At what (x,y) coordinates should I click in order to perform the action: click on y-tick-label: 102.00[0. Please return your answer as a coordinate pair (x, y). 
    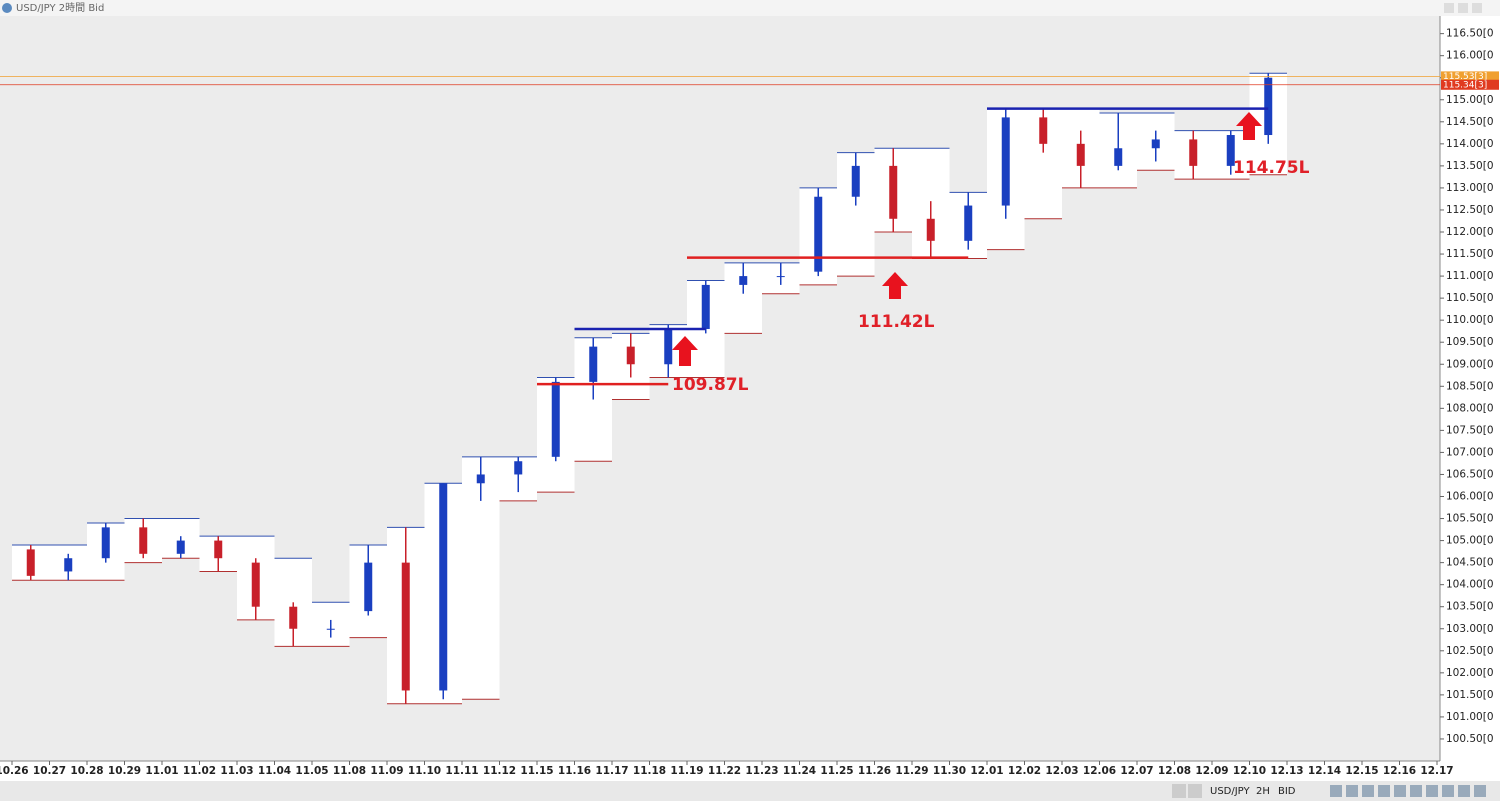
    Looking at the image, I should click on (1470, 673).